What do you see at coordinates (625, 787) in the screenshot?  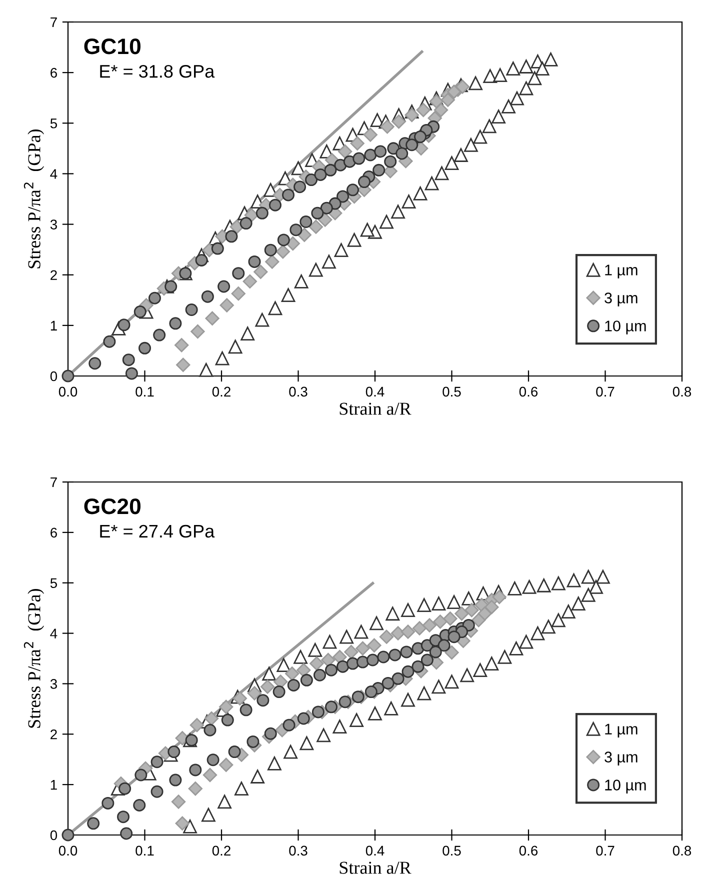 I see `legend-label: 10 µm` at bounding box center [625, 787].